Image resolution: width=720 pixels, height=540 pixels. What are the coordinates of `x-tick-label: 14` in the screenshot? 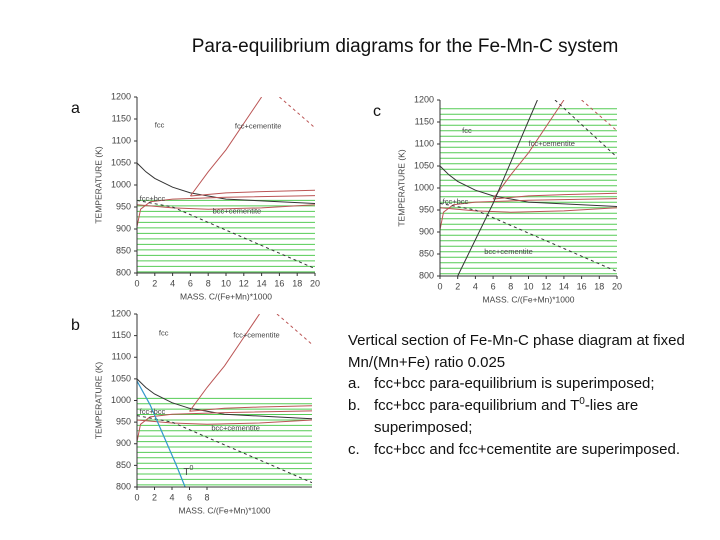 It's located at (262, 283).